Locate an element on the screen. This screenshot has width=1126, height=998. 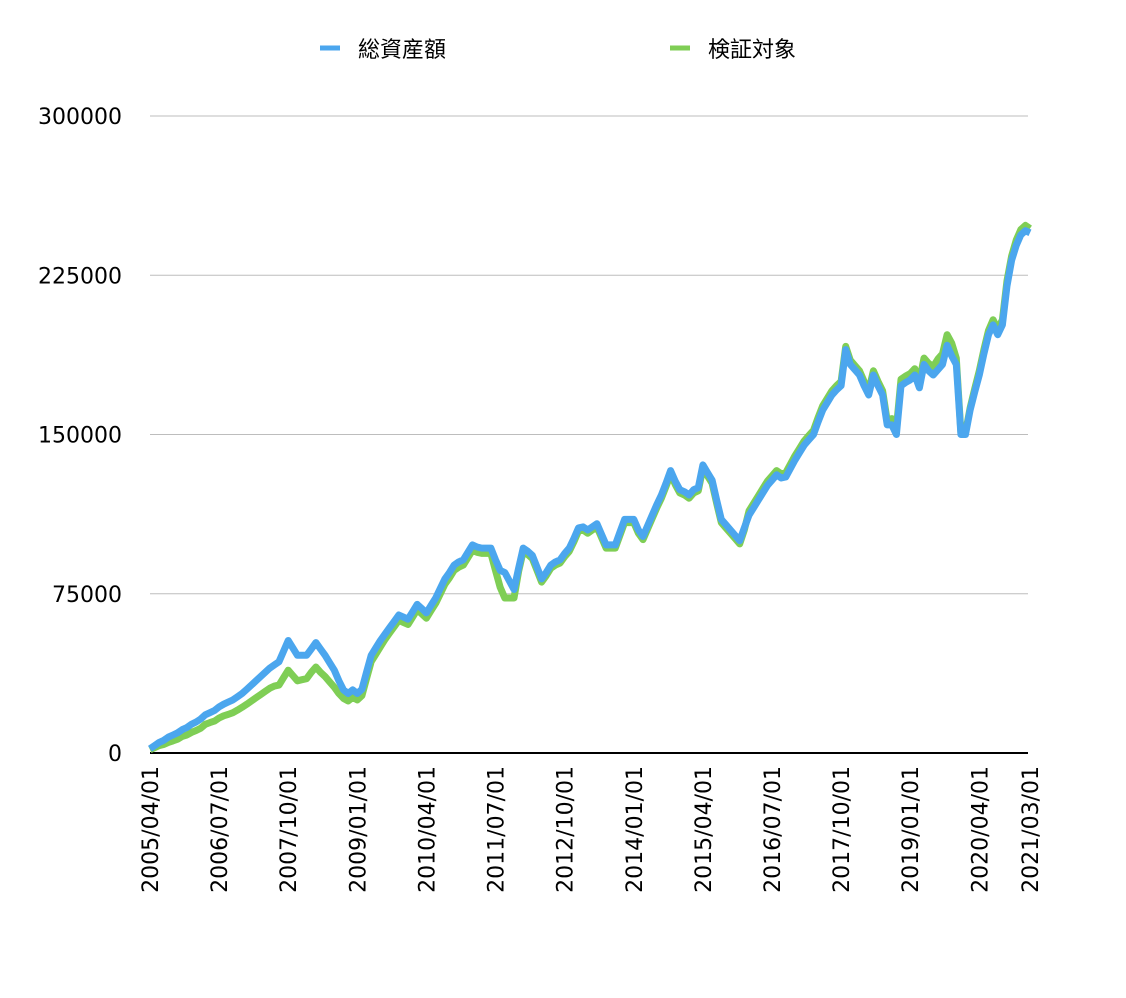
y-tick-label: 225000 is located at coordinates (80, 276).